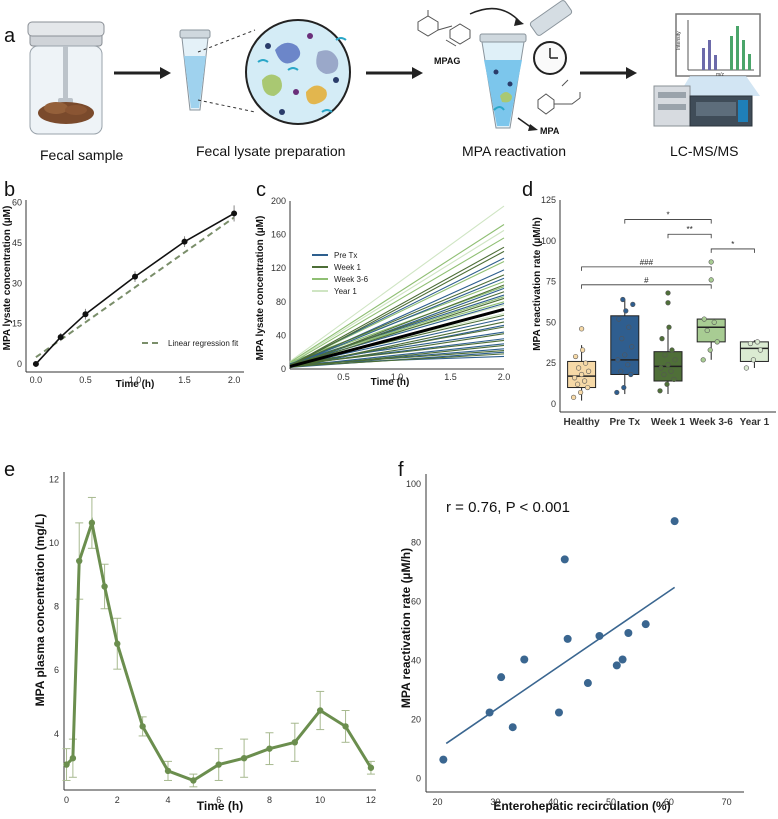 Image resolution: width=778 pixels, height=819 pixels. Describe the element at coordinates (704, 151) in the screenshot. I see `step-label-lcms: LC-MS/MS` at that location.